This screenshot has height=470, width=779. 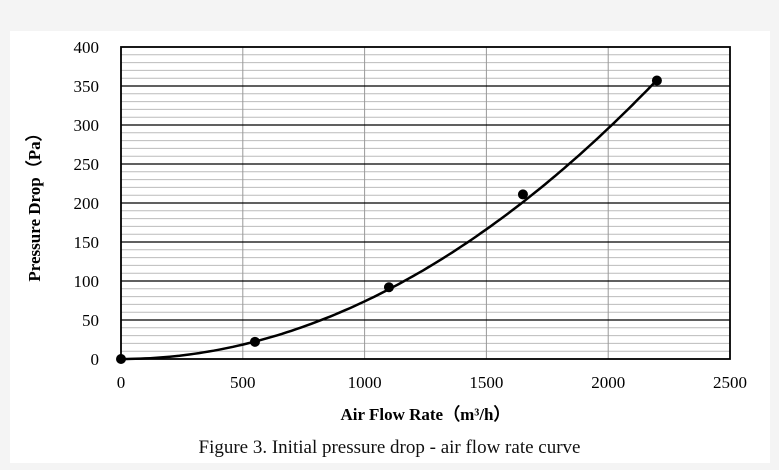 What do you see at coordinates (95, 359) in the screenshot?
I see `y-tick-label: 0` at bounding box center [95, 359].